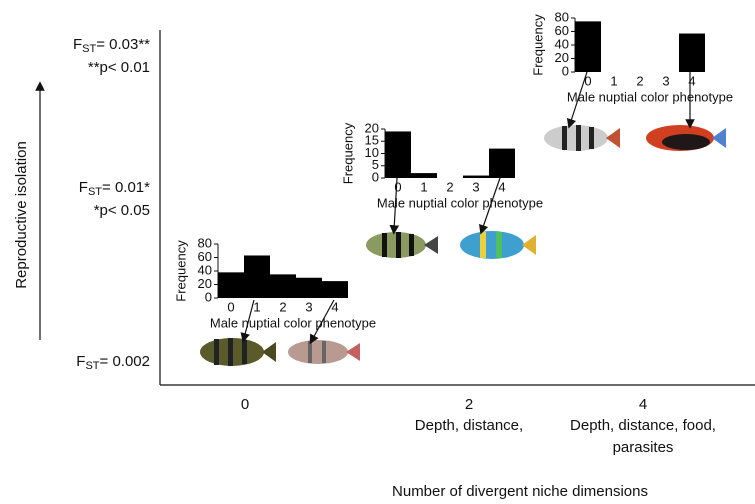  I want to click on fst-label: FST= 0.002, so click(113, 362).